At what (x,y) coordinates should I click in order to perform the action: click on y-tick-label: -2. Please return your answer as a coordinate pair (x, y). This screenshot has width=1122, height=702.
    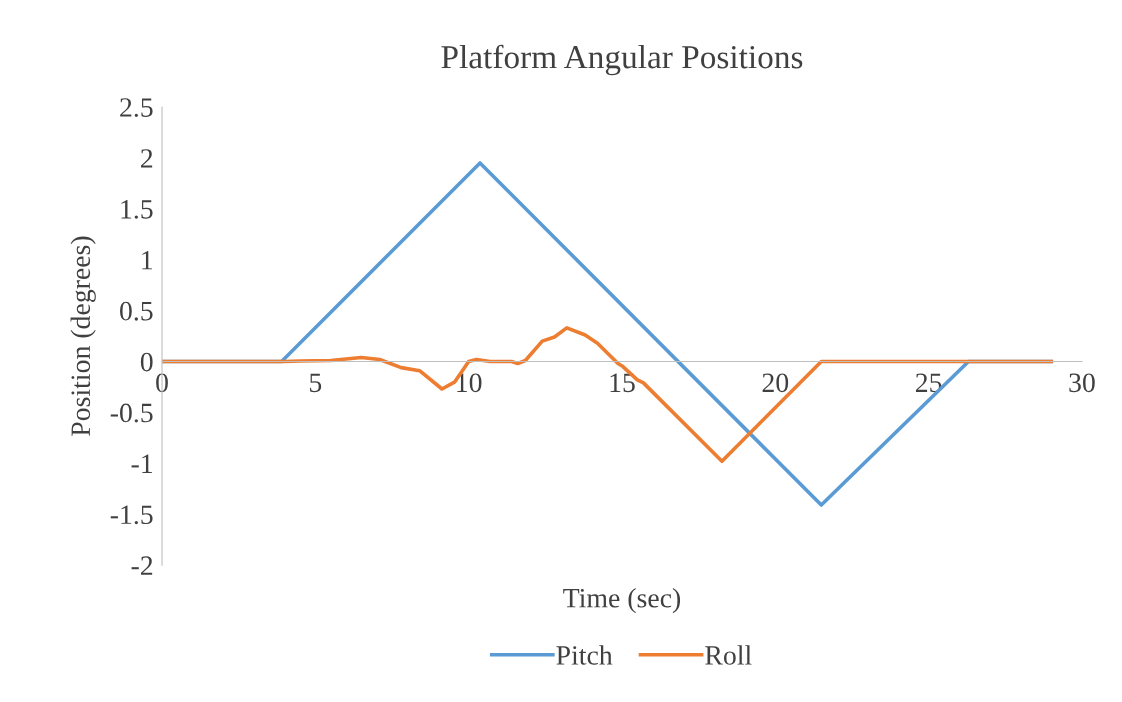
    Looking at the image, I should click on (142, 565).